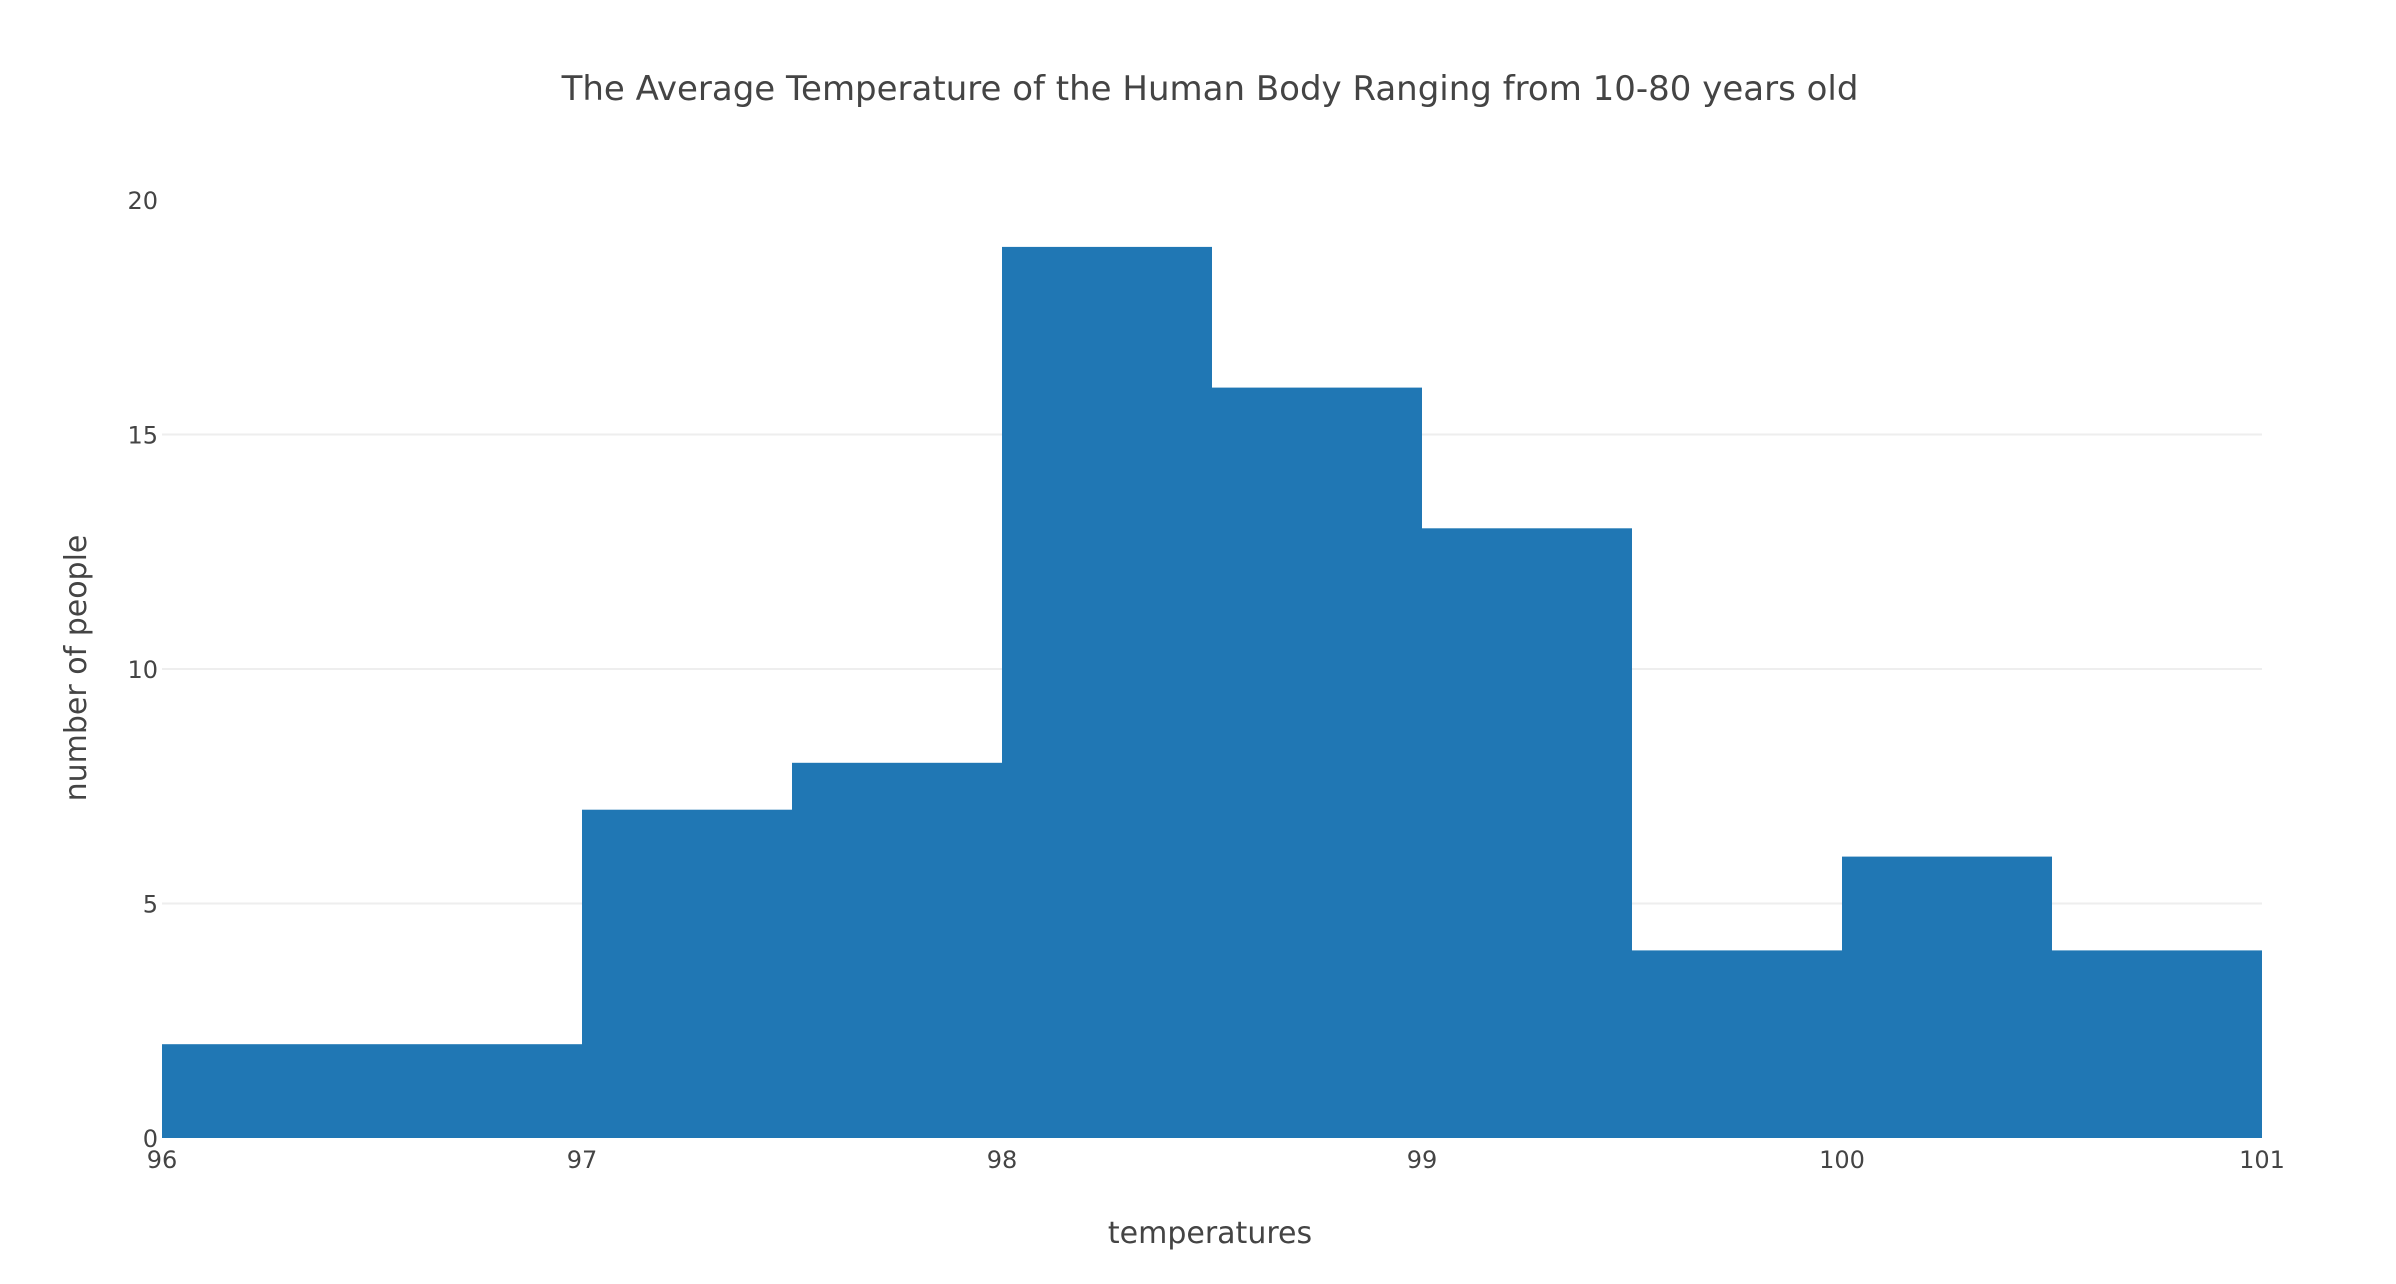 The height and width of the screenshot is (1284, 2396). I want to click on y-tick-label: 10, so click(142, 670).